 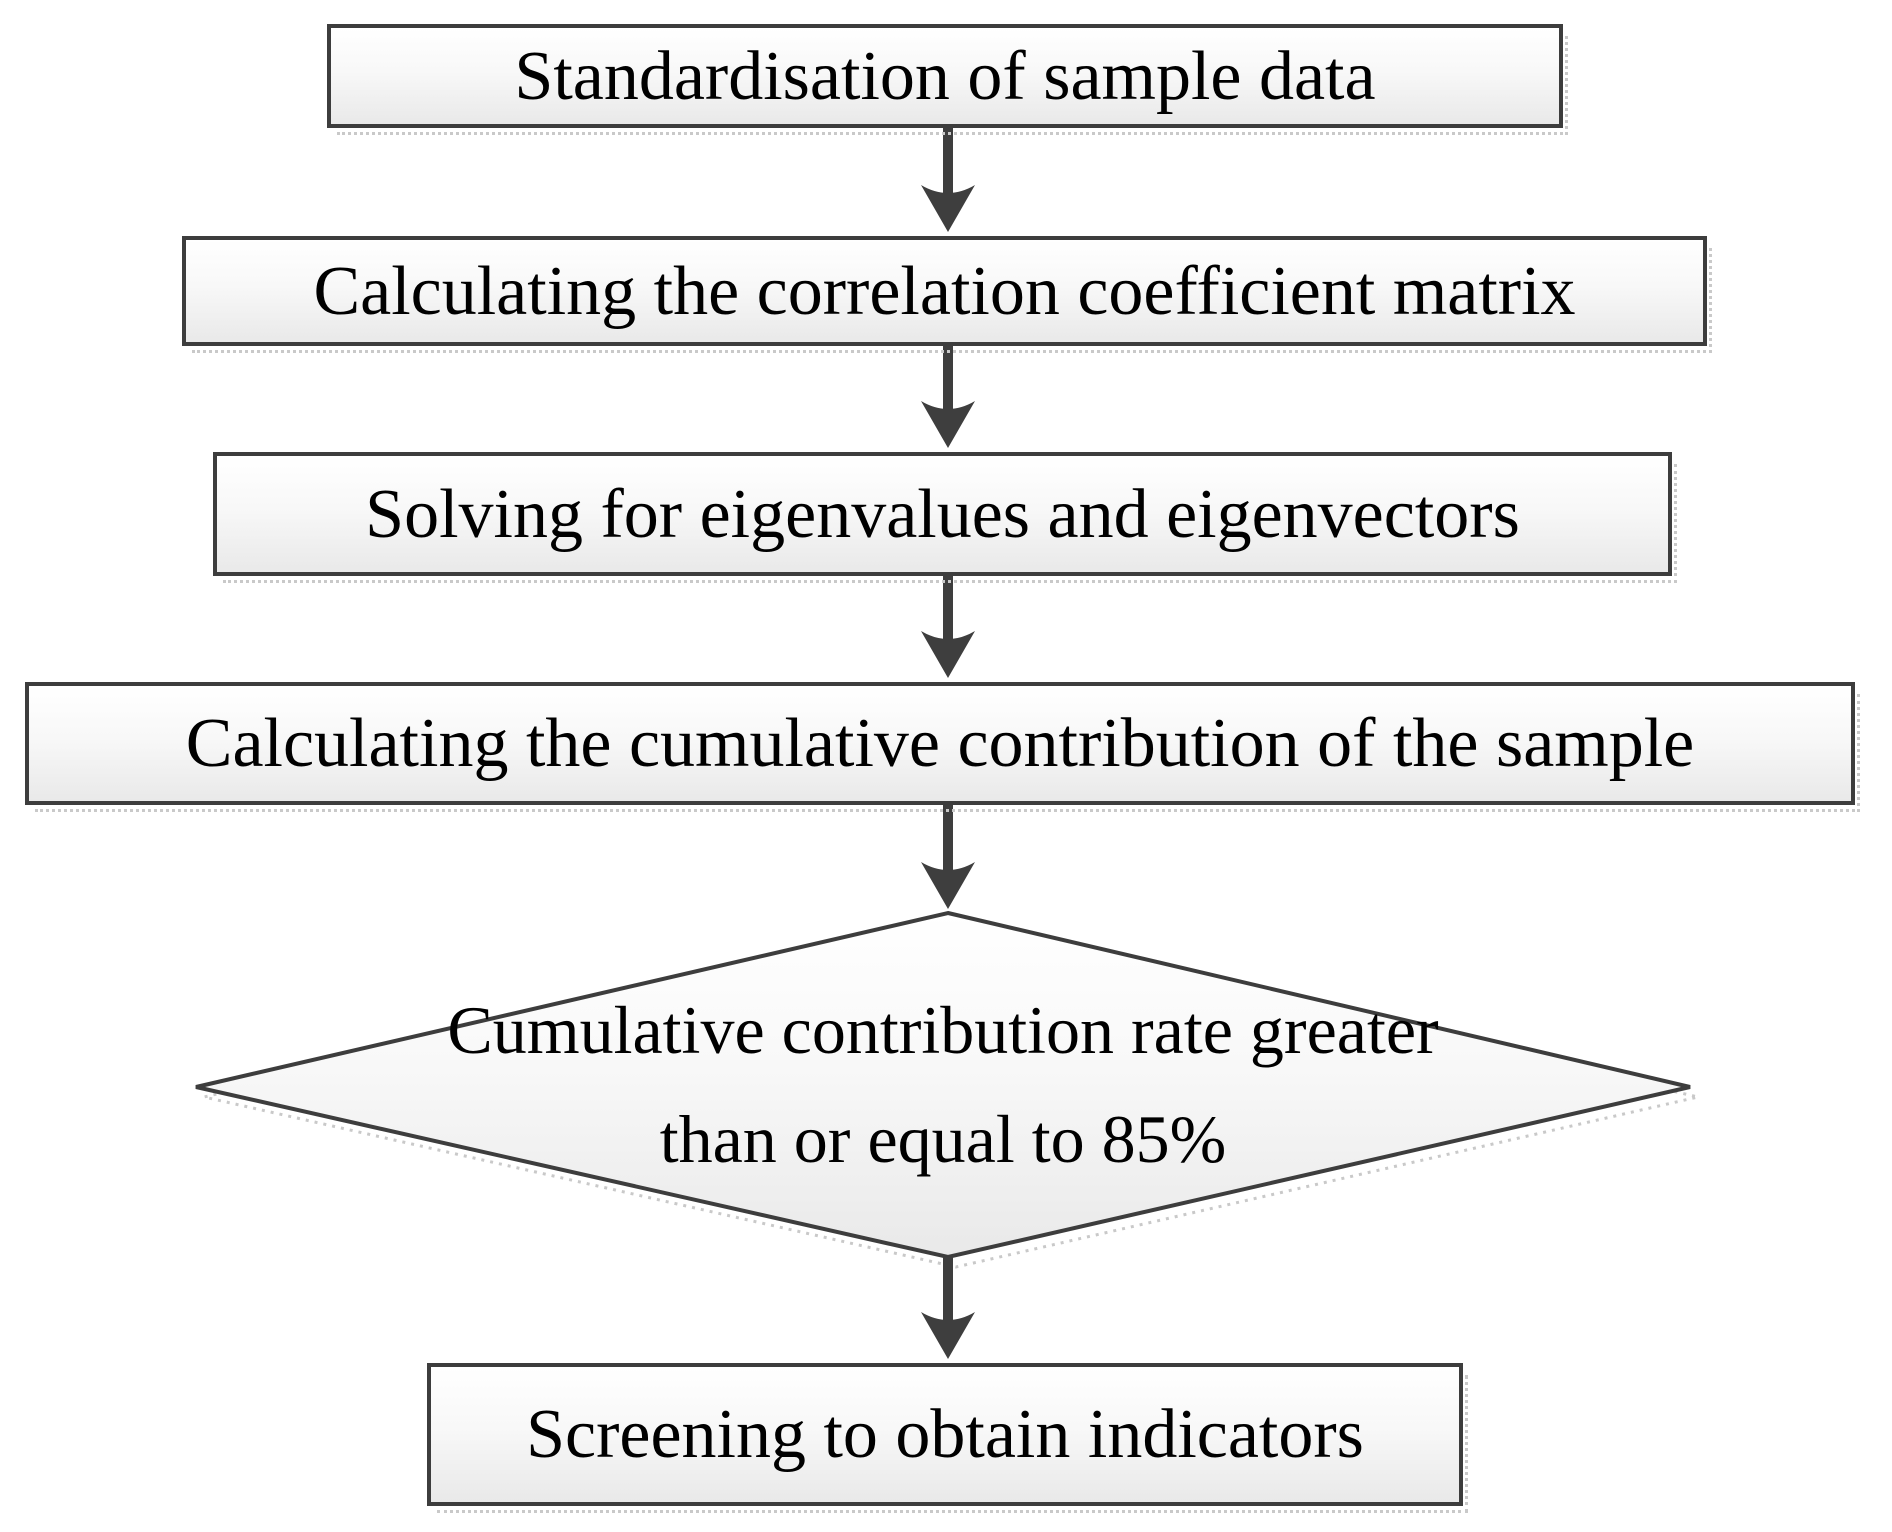 What do you see at coordinates (942, 514) in the screenshot?
I see `process-label: Solving for eigenvalues and eigenvectors` at bounding box center [942, 514].